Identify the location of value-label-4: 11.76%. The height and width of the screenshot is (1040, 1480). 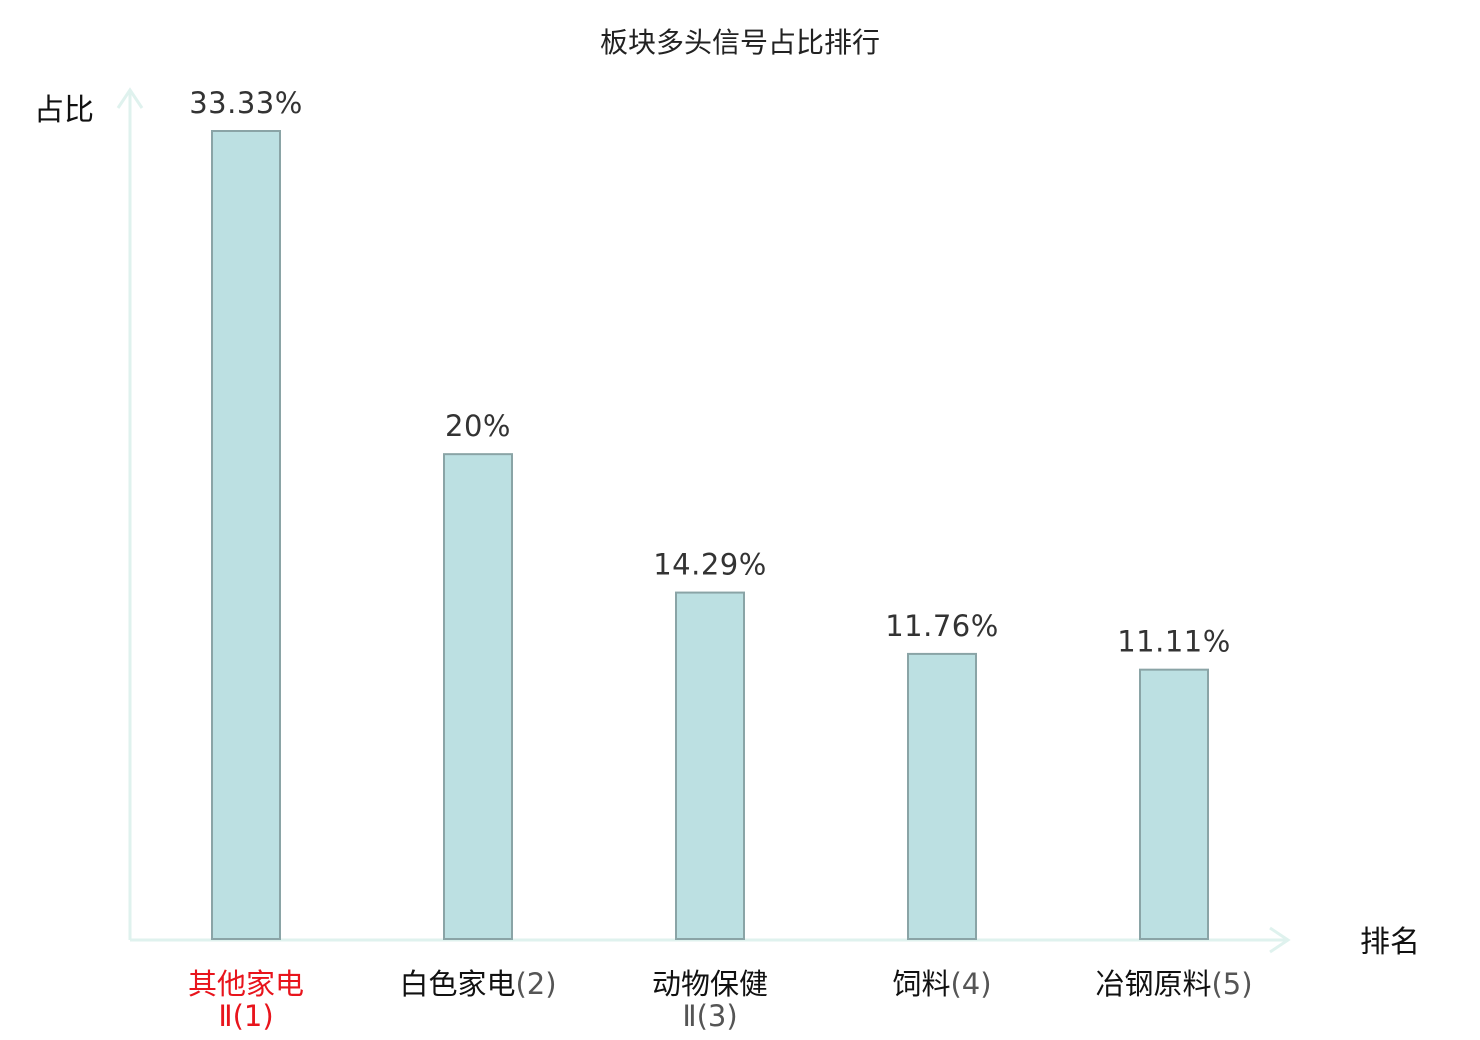
(942, 626).